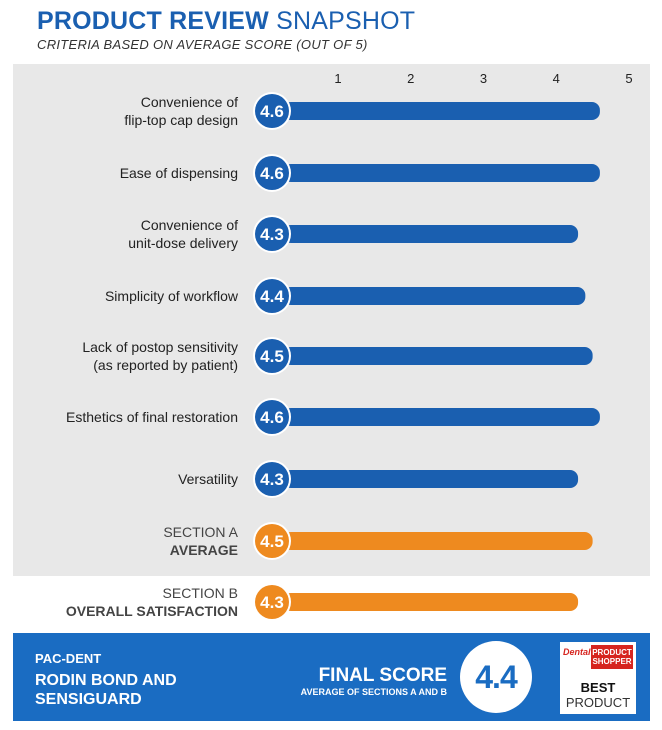 This screenshot has width=662, height=730. I want to click on category-label-line: flip-top cap design, so click(181, 120).